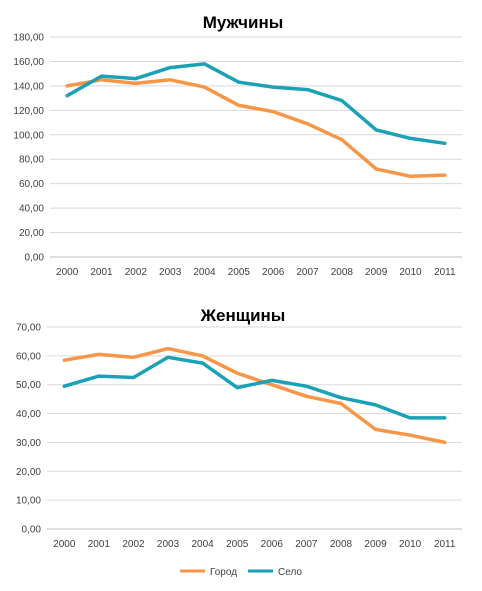  Describe the element at coordinates (28, 38) in the screenshot. I see `y-tick-label: 180,00` at that location.